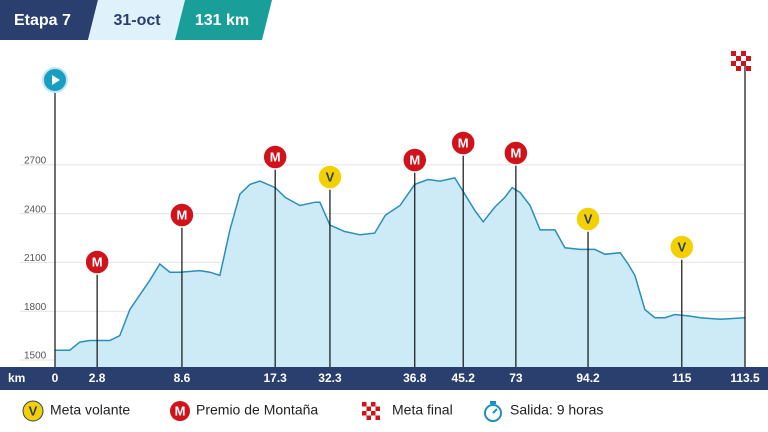  Describe the element at coordinates (35, 209) in the screenshot. I see `y-tick-label: 2400` at that location.